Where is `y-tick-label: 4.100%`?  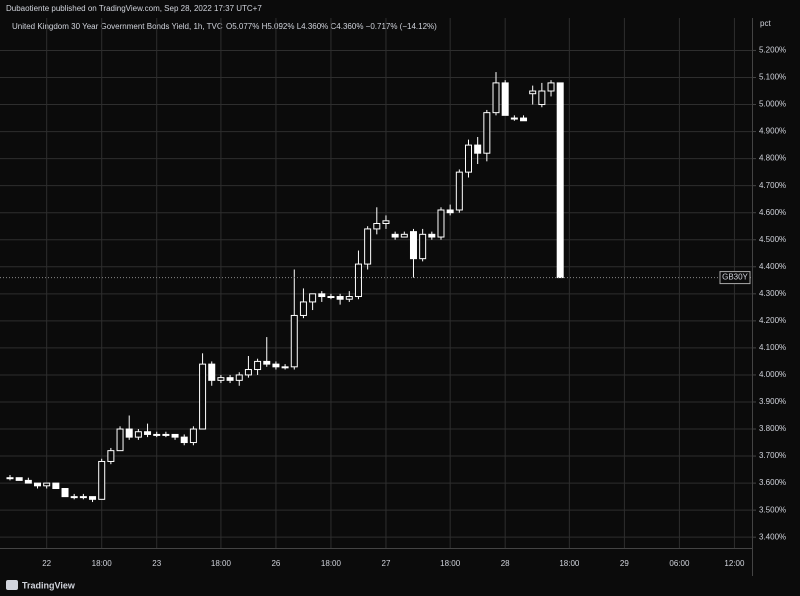 y-tick-label: 4.100% is located at coordinates (772, 347).